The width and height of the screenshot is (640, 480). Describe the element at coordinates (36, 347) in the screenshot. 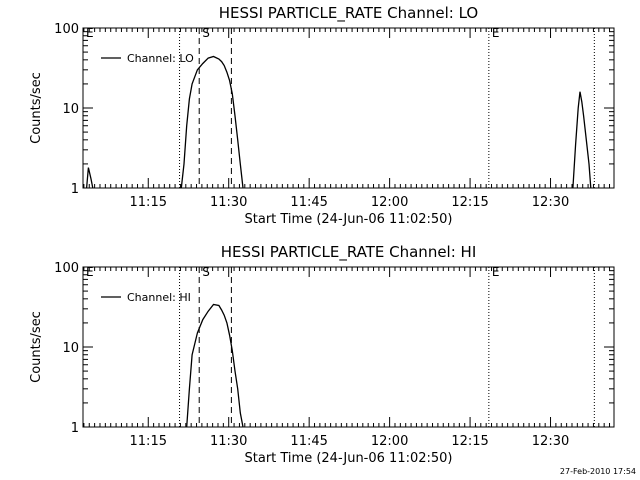

I see `panel2-y-axis-label: Counts/sec` at that location.